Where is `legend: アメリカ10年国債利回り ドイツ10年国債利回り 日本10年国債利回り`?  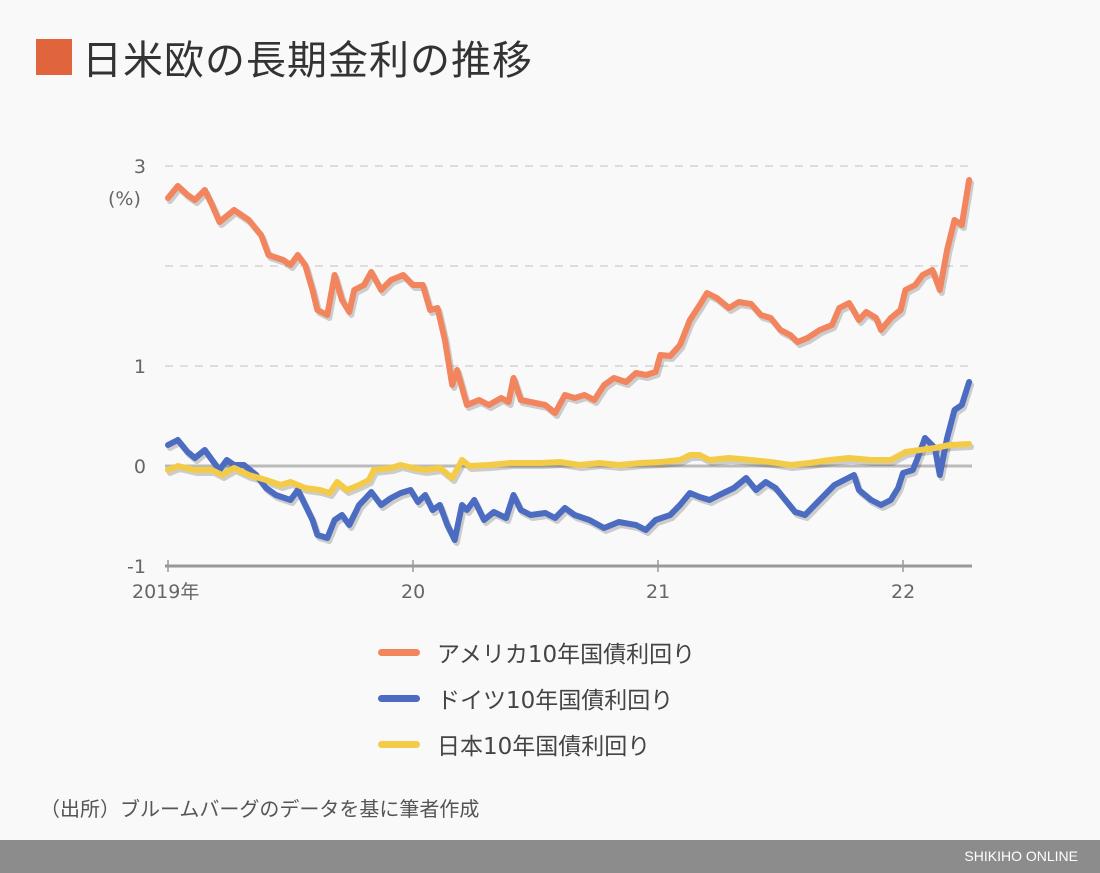 legend: アメリカ10年国債利回り ドイツ10年国債利回り 日本10年国債利回り is located at coordinates (536, 698).